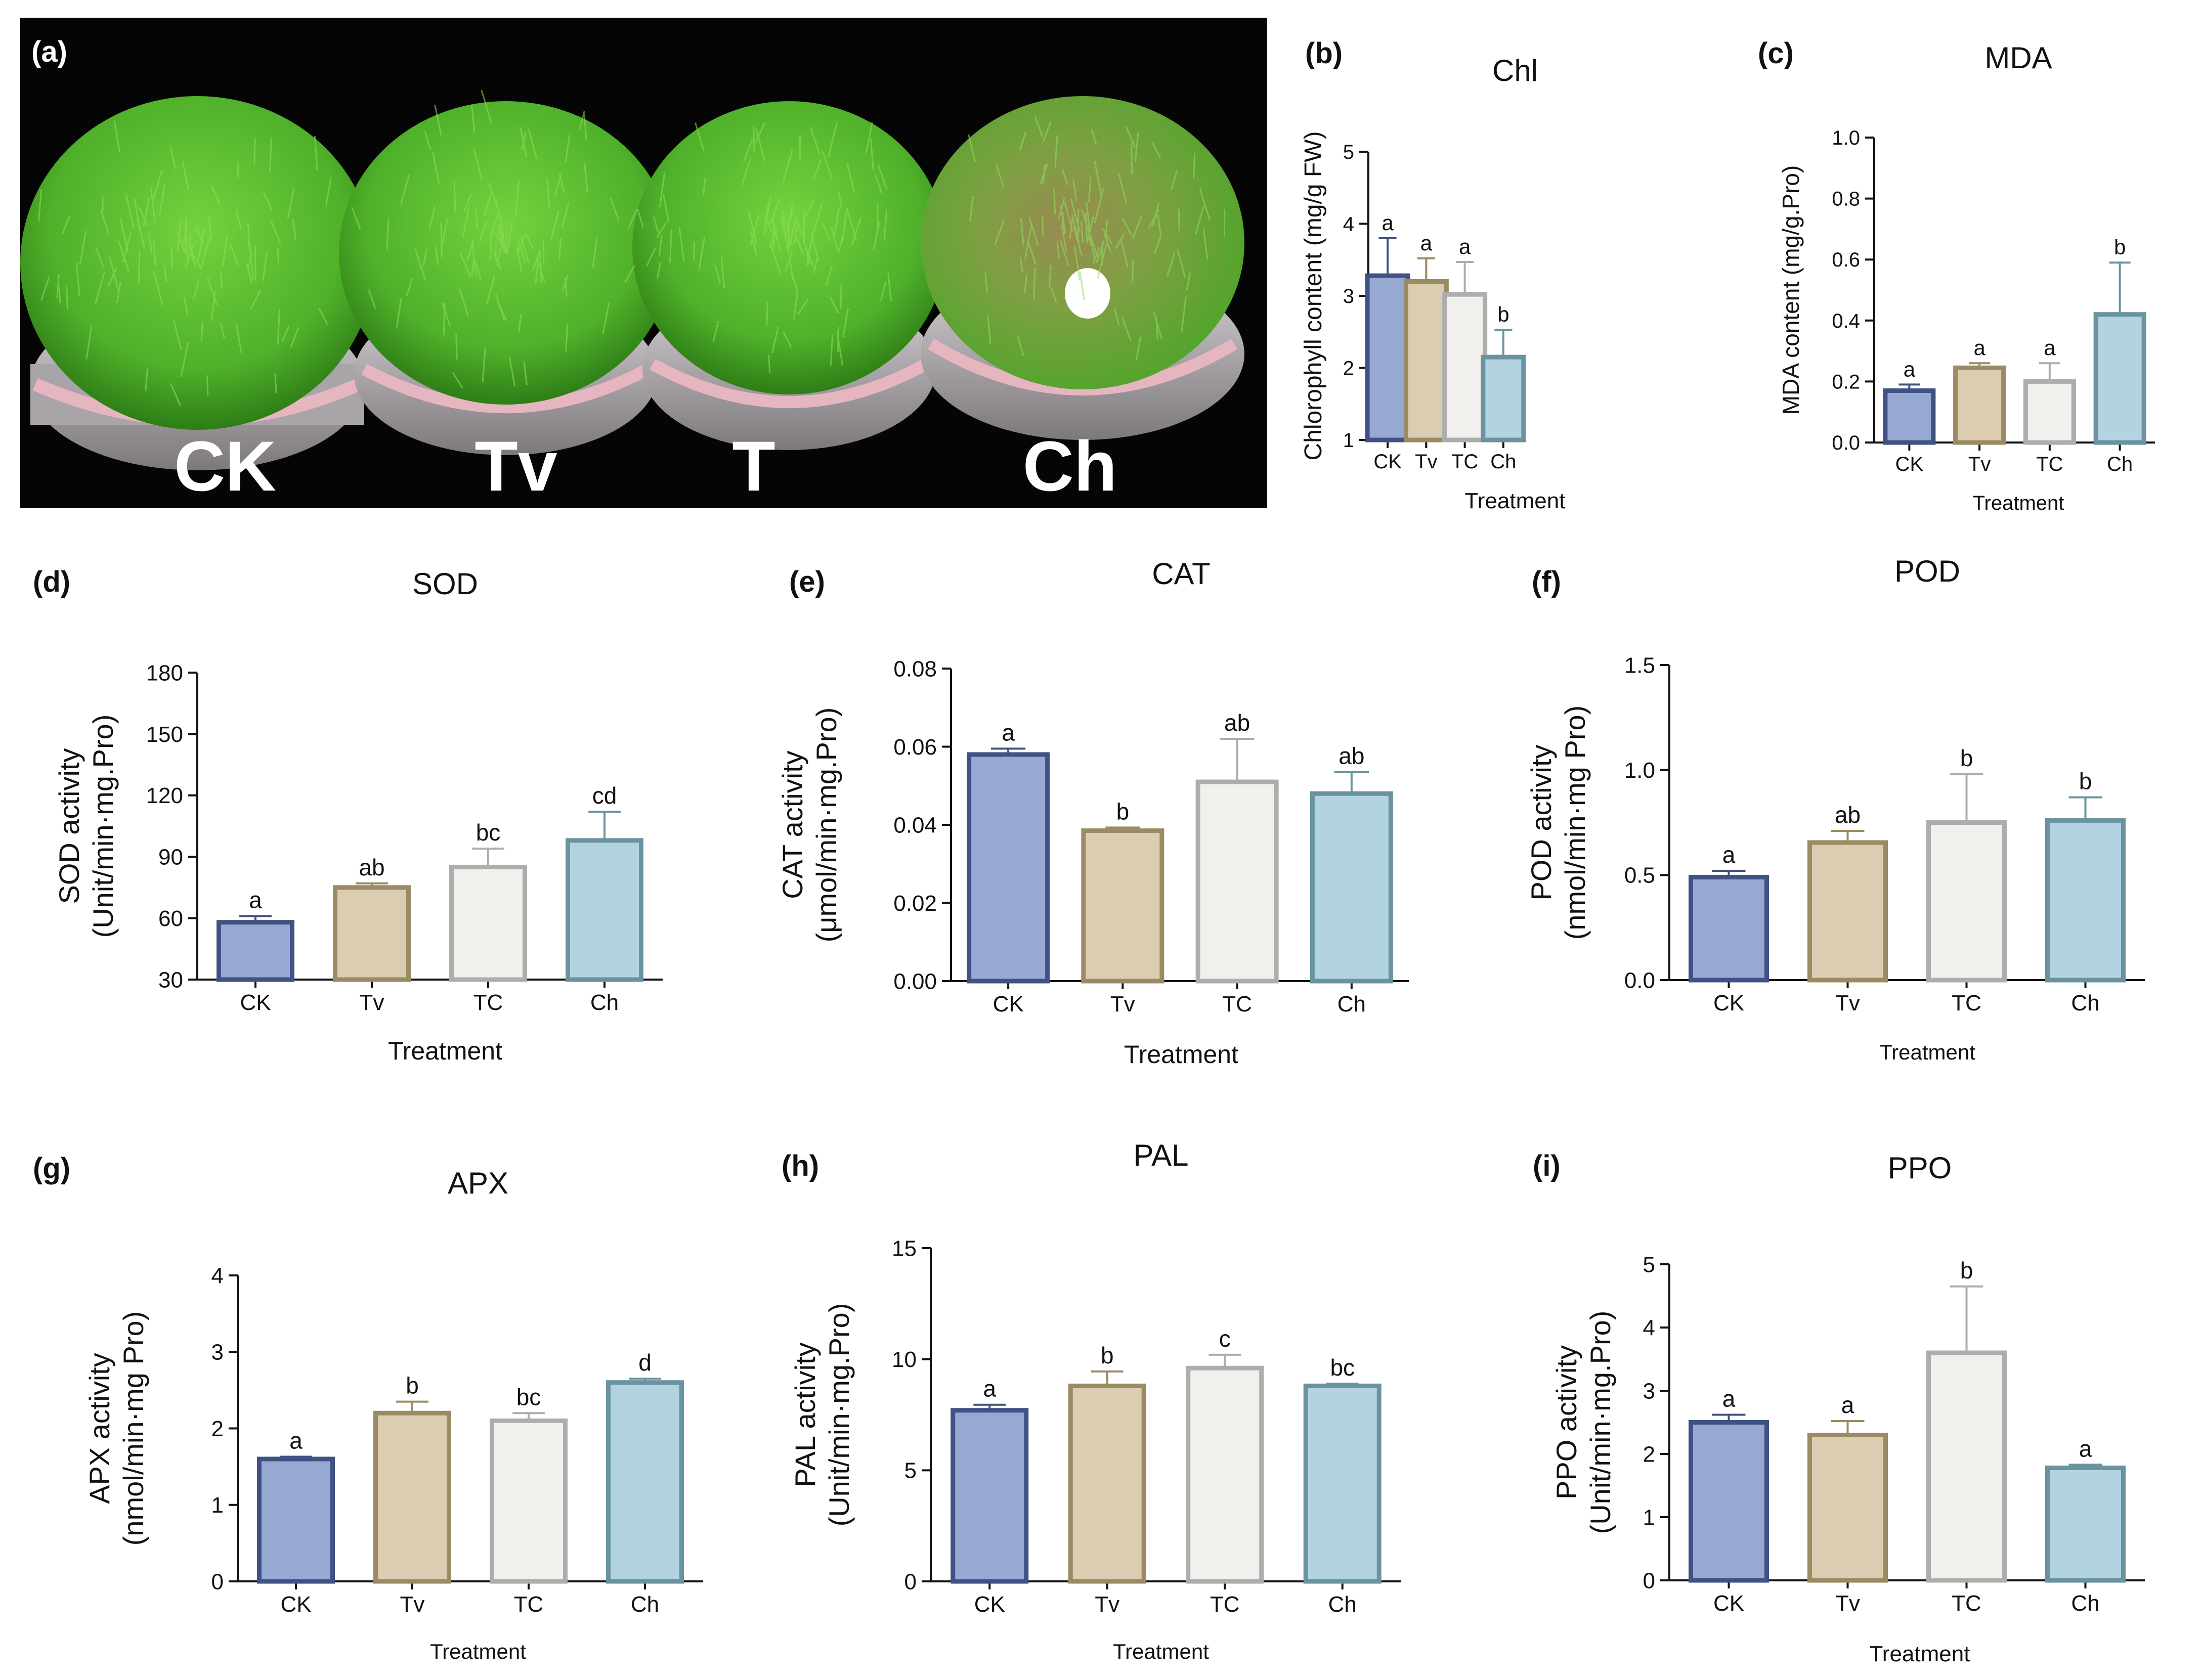 The width and height of the screenshot is (2202, 1680). Describe the element at coordinates (1575, 822) in the screenshot. I see `y-axis-label: (nmol/min·mg Pro)` at that location.